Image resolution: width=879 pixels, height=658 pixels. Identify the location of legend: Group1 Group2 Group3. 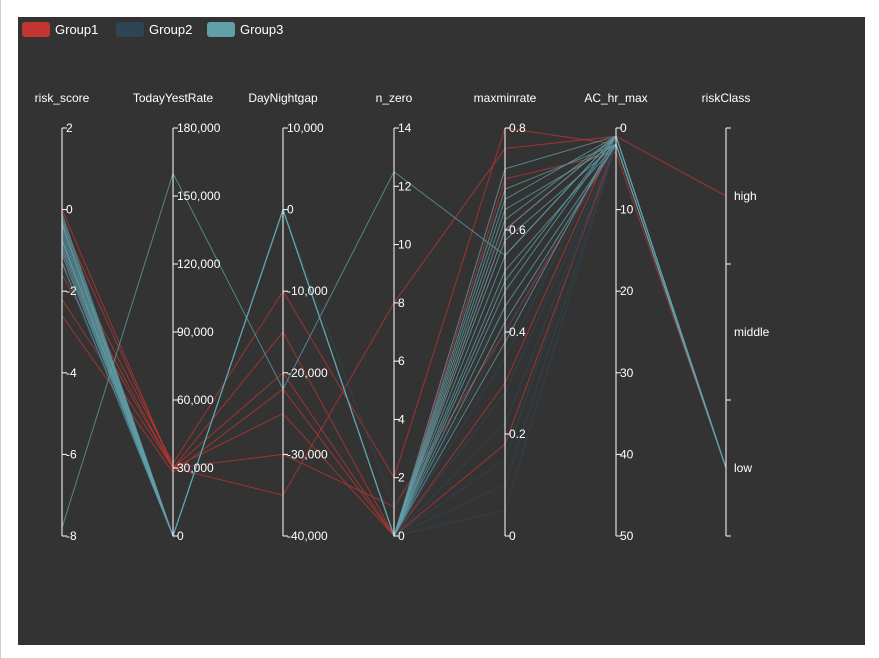
(152, 29).